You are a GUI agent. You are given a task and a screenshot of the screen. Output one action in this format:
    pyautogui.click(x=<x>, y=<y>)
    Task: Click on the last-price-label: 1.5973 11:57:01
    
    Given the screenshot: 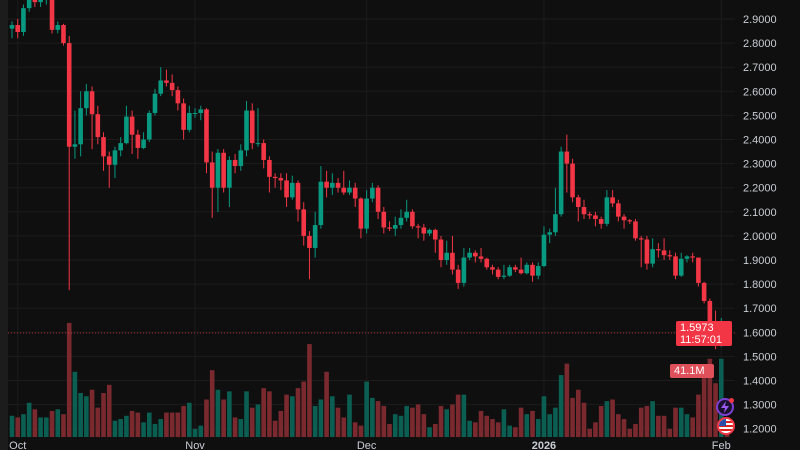 What is the action you would take?
    pyautogui.click(x=704, y=333)
    